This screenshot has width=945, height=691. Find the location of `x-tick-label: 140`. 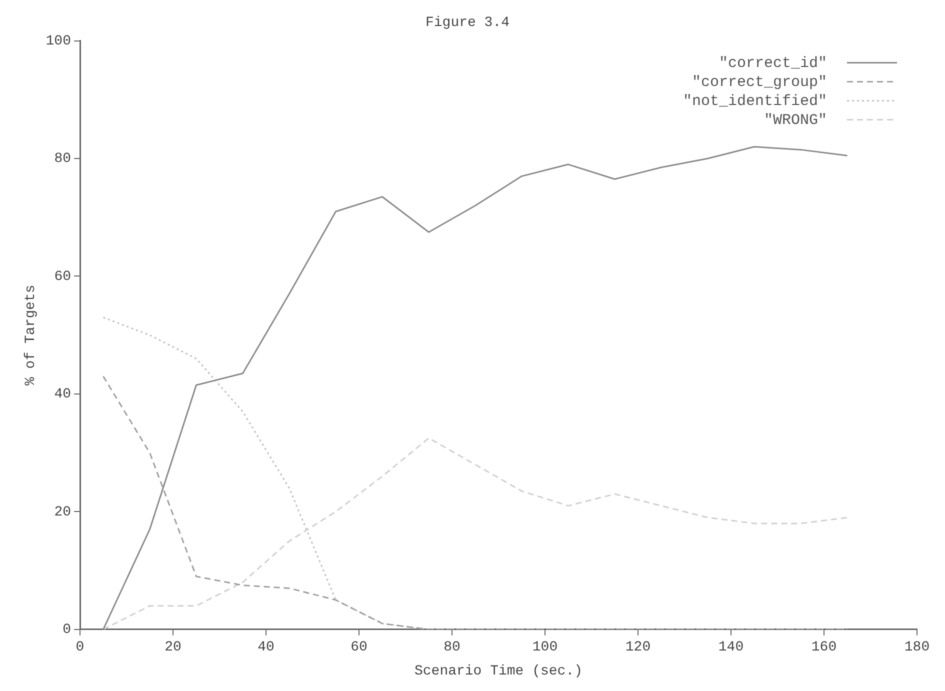

x-tick-label: 140 is located at coordinates (731, 648).